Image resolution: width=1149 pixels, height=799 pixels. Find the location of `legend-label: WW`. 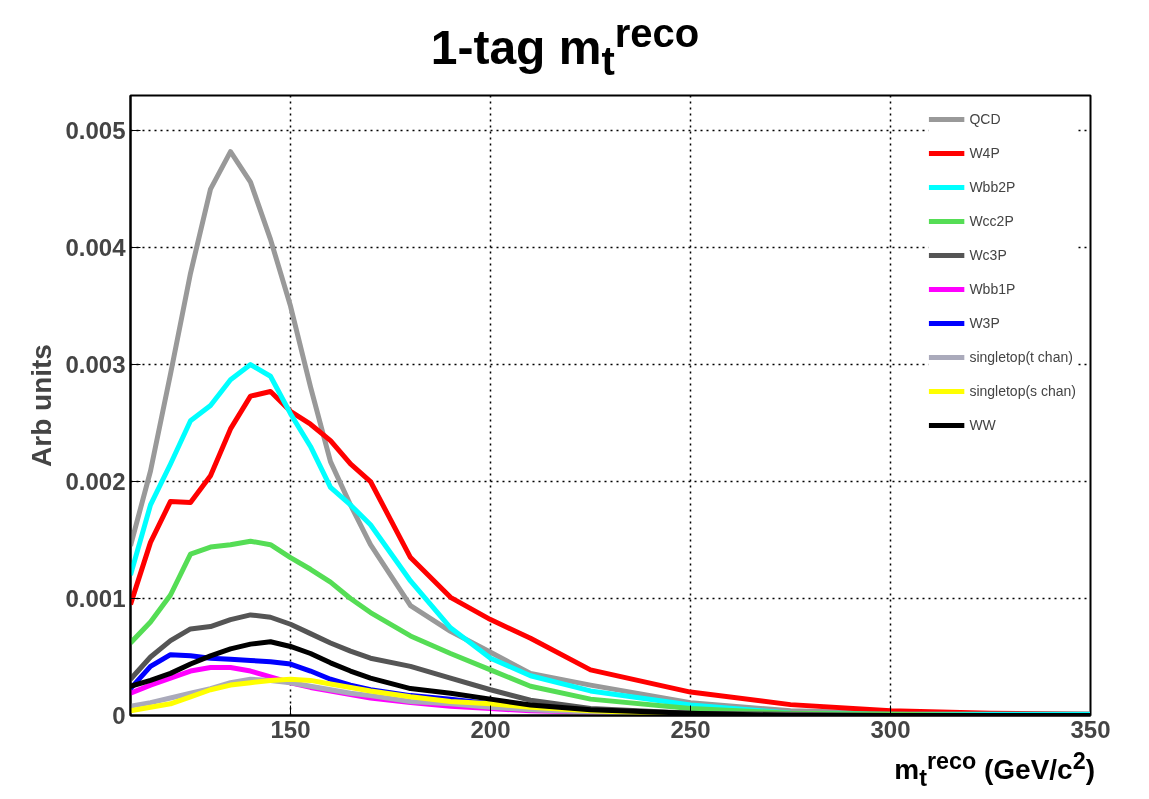

legend-label: WW is located at coordinates (982, 425).